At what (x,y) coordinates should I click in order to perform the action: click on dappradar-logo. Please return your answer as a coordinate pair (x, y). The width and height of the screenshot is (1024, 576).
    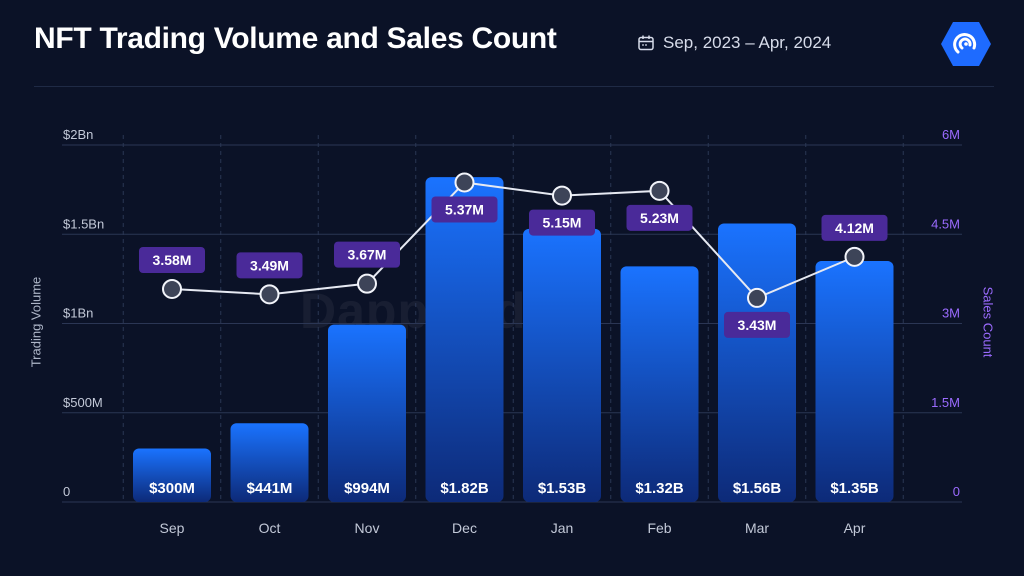
    Looking at the image, I should click on (966, 44).